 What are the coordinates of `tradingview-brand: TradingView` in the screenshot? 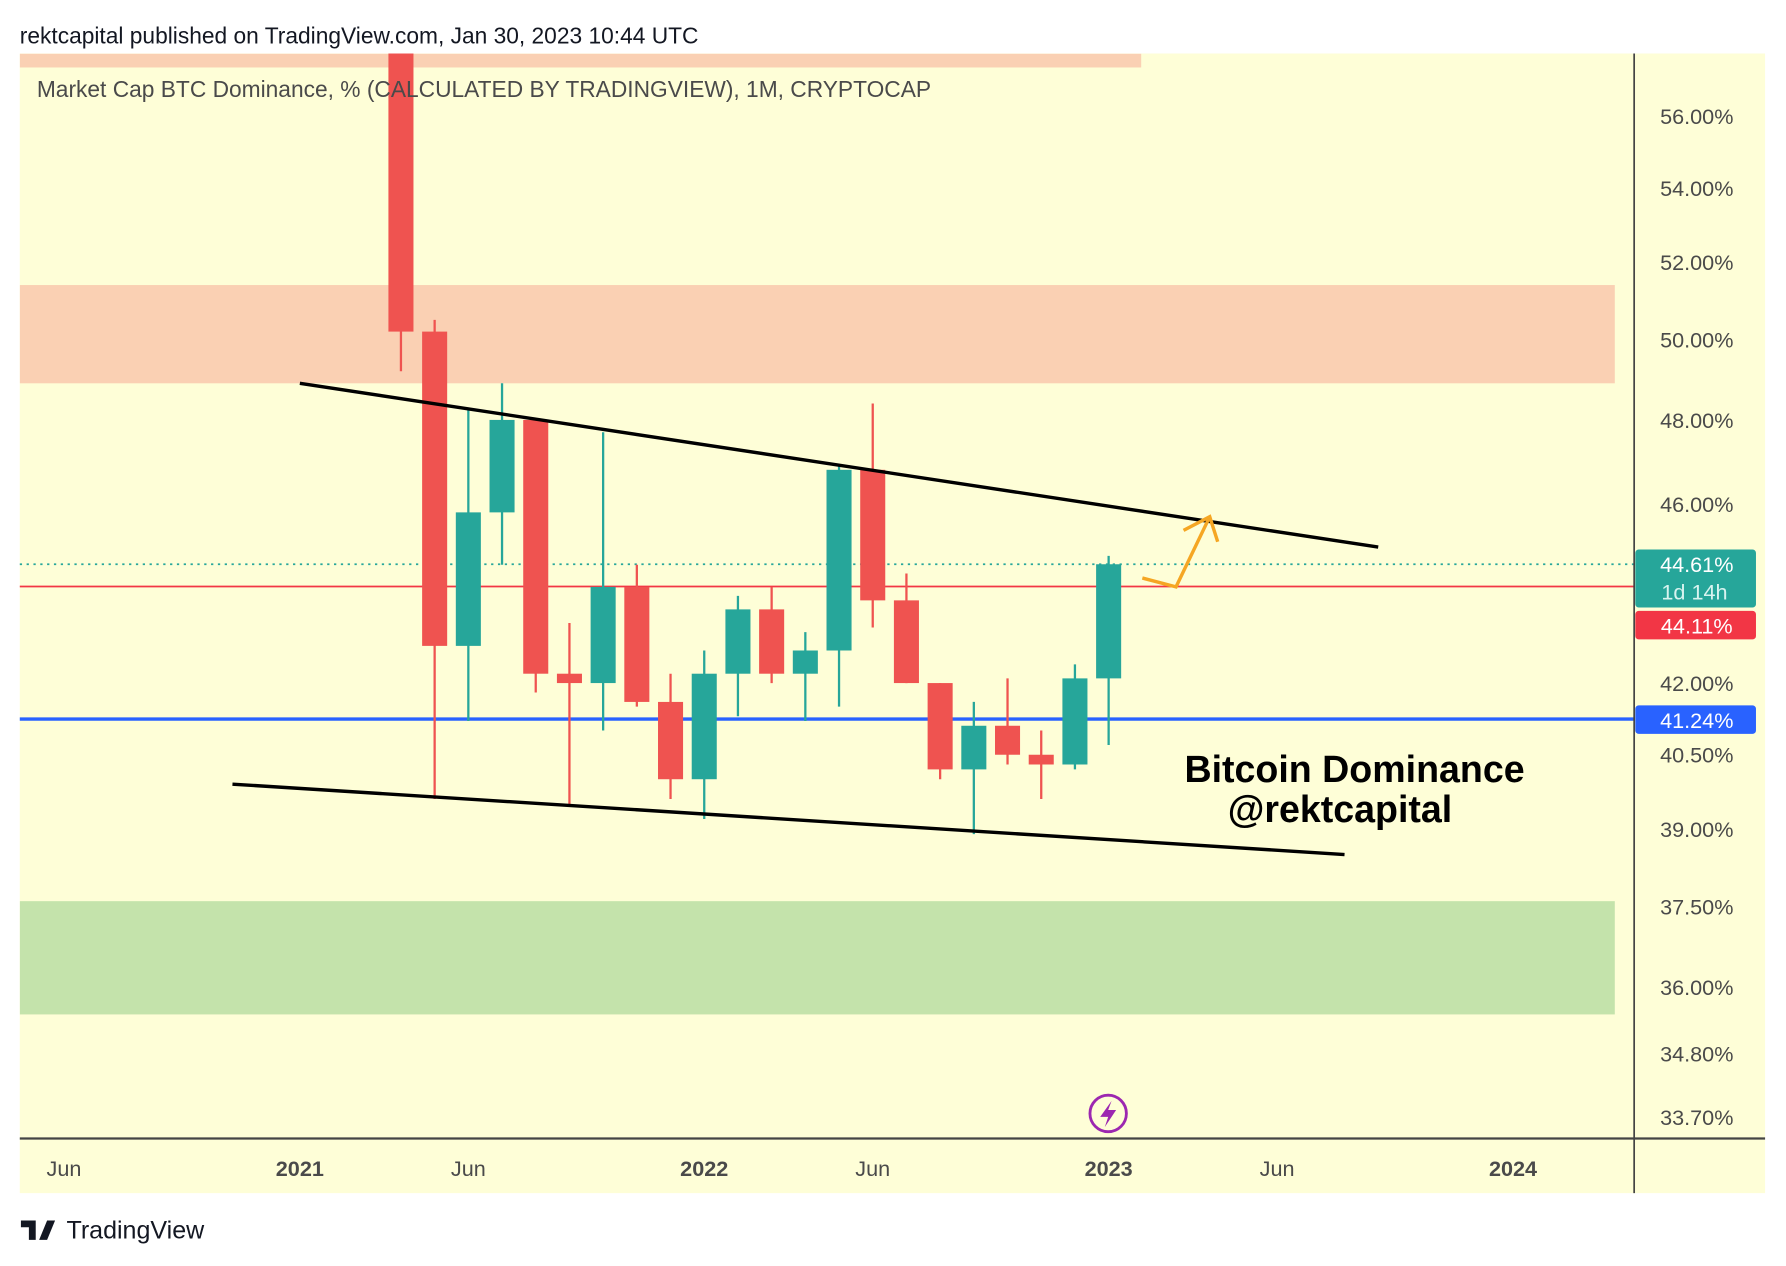 It's located at (135, 1231).